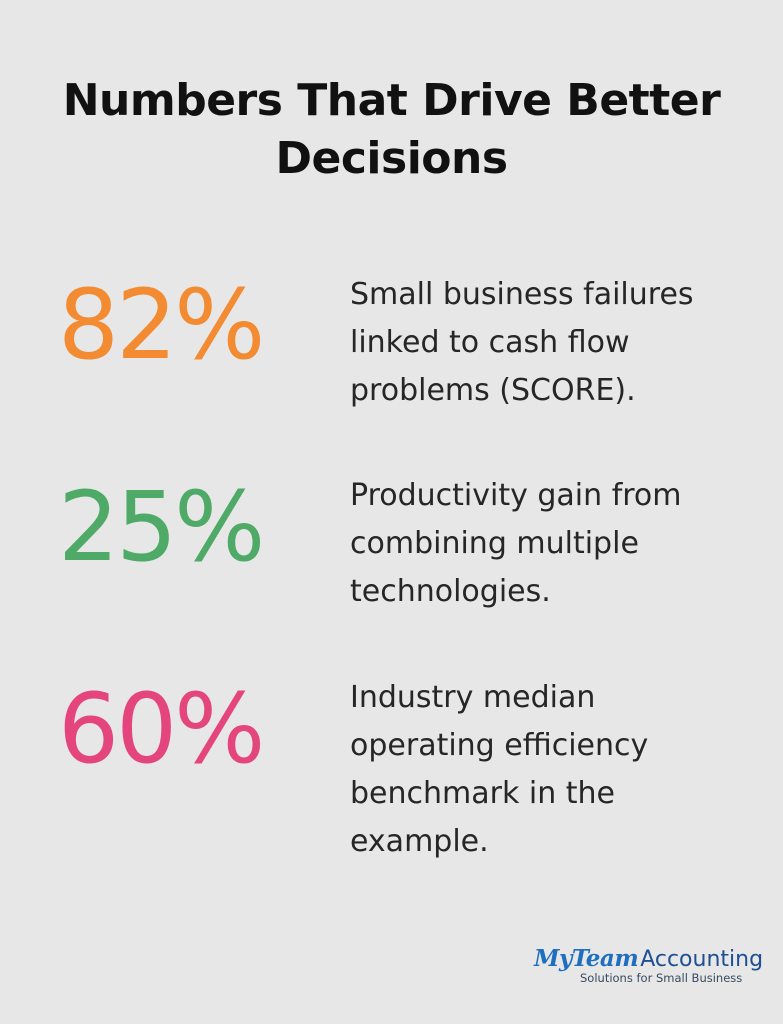 Image resolution: width=783 pixels, height=1024 pixels. What do you see at coordinates (702, 959) in the screenshot?
I see `logo-brand-accounting: Accounting` at bounding box center [702, 959].